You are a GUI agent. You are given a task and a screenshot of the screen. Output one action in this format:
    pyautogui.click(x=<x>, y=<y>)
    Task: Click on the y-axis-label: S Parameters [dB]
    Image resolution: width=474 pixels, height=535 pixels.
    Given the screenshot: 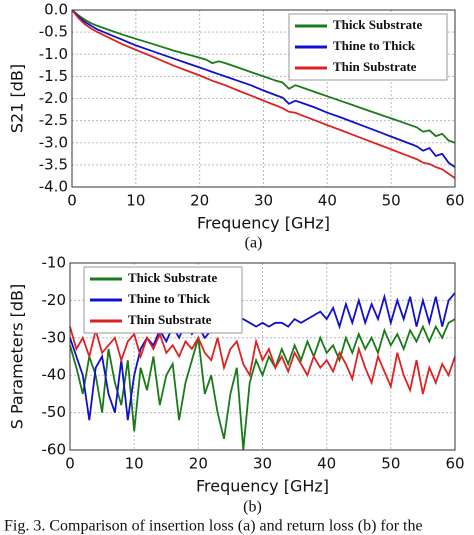 What is the action you would take?
    pyautogui.click(x=17, y=357)
    